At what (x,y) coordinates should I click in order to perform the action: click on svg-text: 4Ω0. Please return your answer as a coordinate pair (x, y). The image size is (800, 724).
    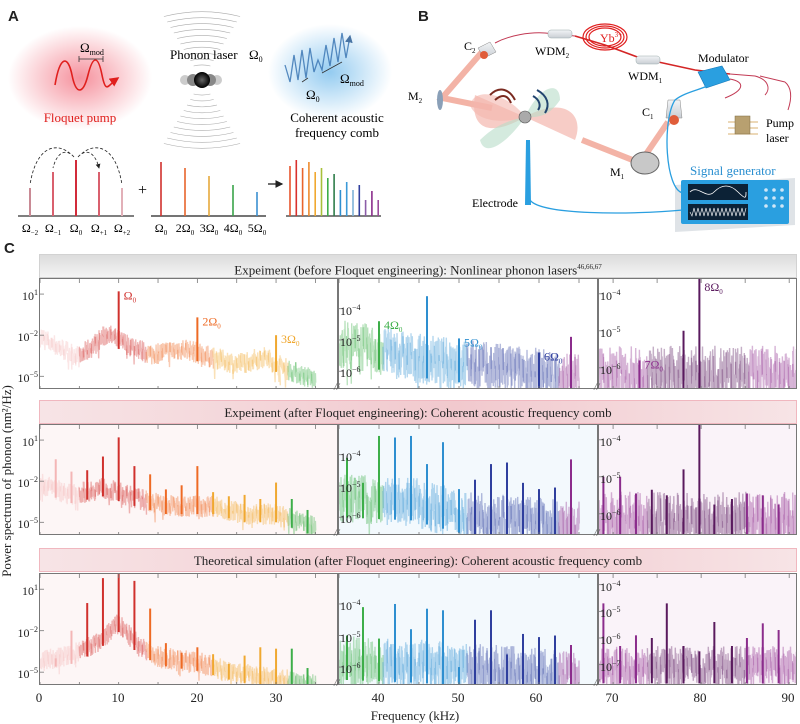
    Looking at the image, I should click on (233, 229).